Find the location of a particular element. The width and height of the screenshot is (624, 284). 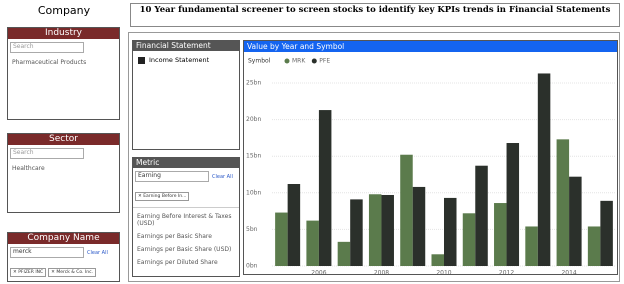

industry-panel: Industry Search Pharmaceutical Products is located at coordinates (63, 73).